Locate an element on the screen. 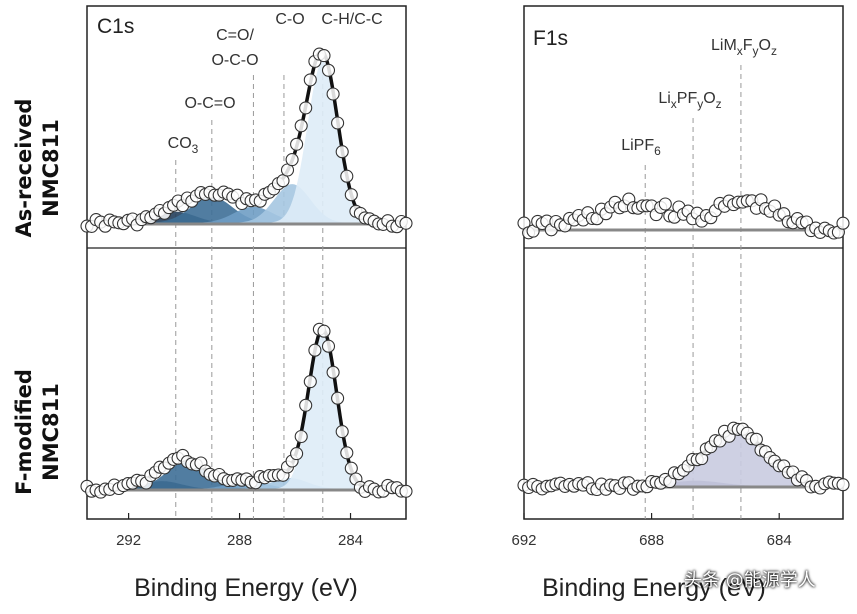 The width and height of the screenshot is (857, 614). fit-envelope is located at coordinates (246, 408).